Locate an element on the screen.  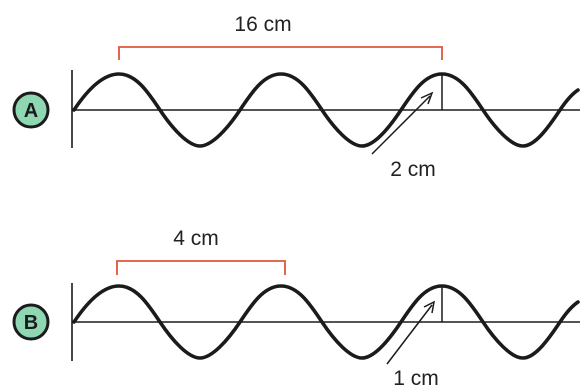
wave-b-amplitude-pointer is located at coordinates (409, 334).